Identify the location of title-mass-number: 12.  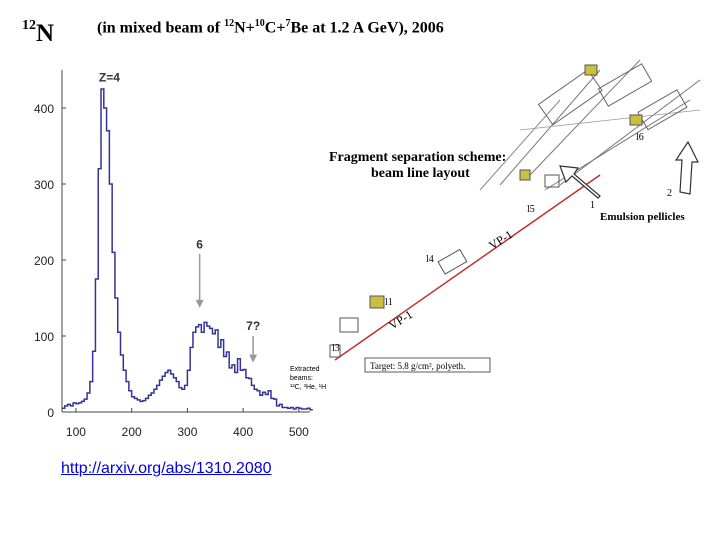
(29, 25).